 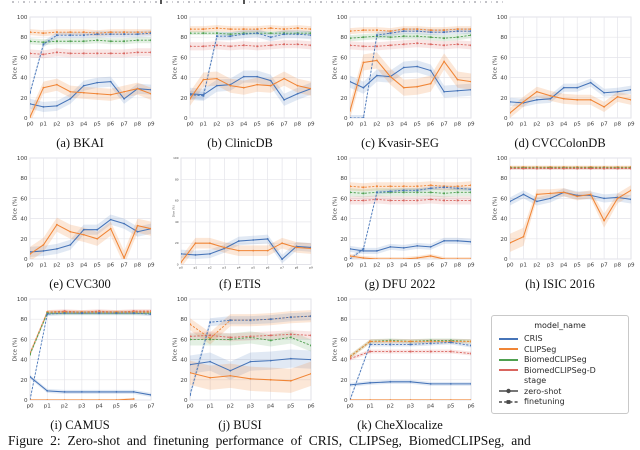 I want to click on chart-caption-chexlocalize: (k) CheXlocalize, so click(x=400, y=425).